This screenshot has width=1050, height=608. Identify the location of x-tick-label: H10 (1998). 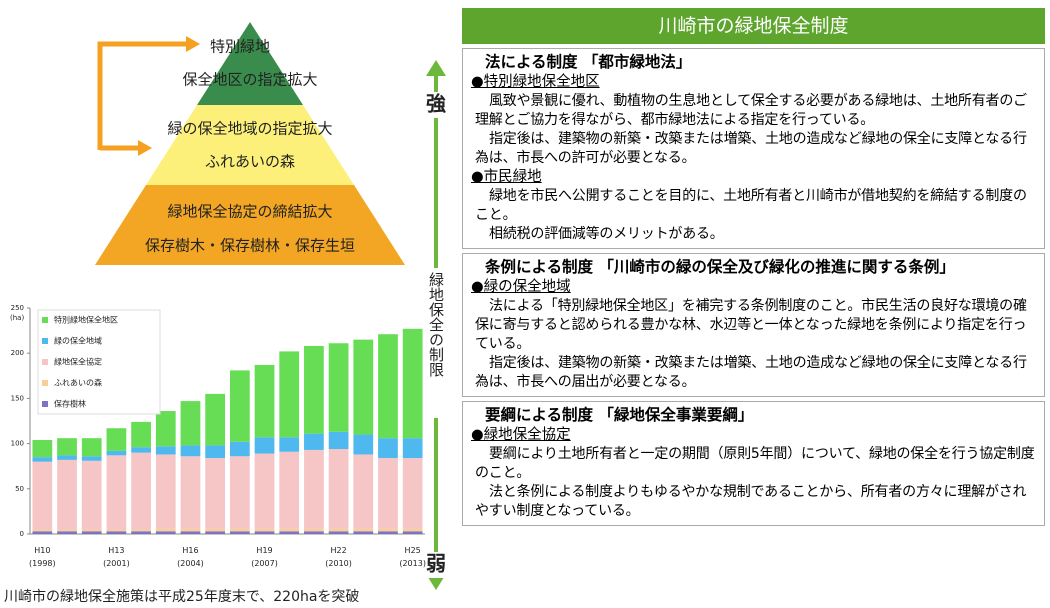
(42, 557).